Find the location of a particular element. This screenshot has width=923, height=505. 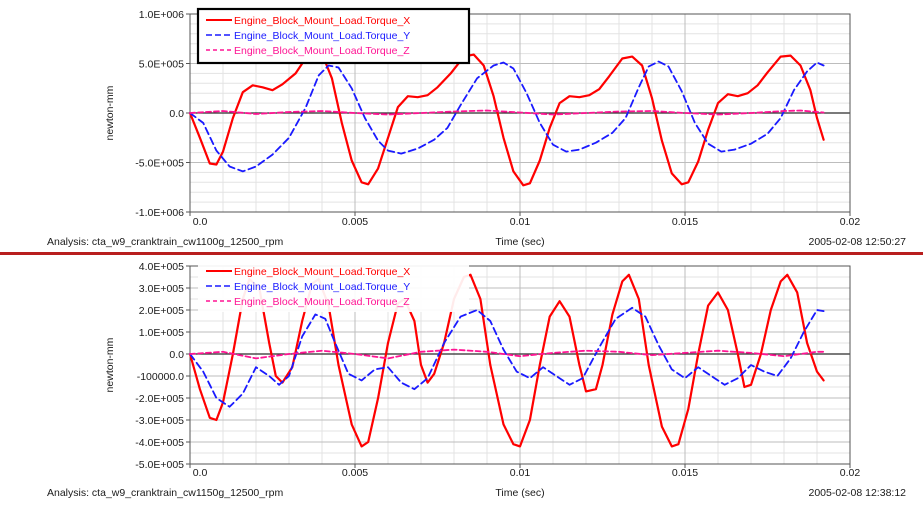

legend-box is located at coordinates (333, 36).